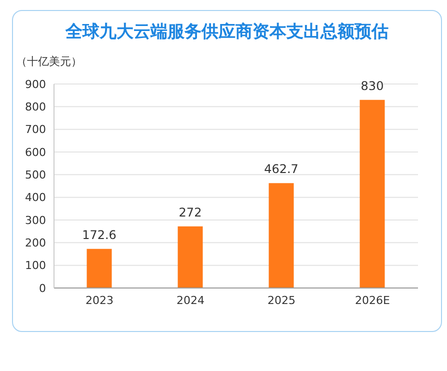 The image size is (447, 371). Describe the element at coordinates (372, 85) in the screenshot. I see `data-label: 830` at that location.